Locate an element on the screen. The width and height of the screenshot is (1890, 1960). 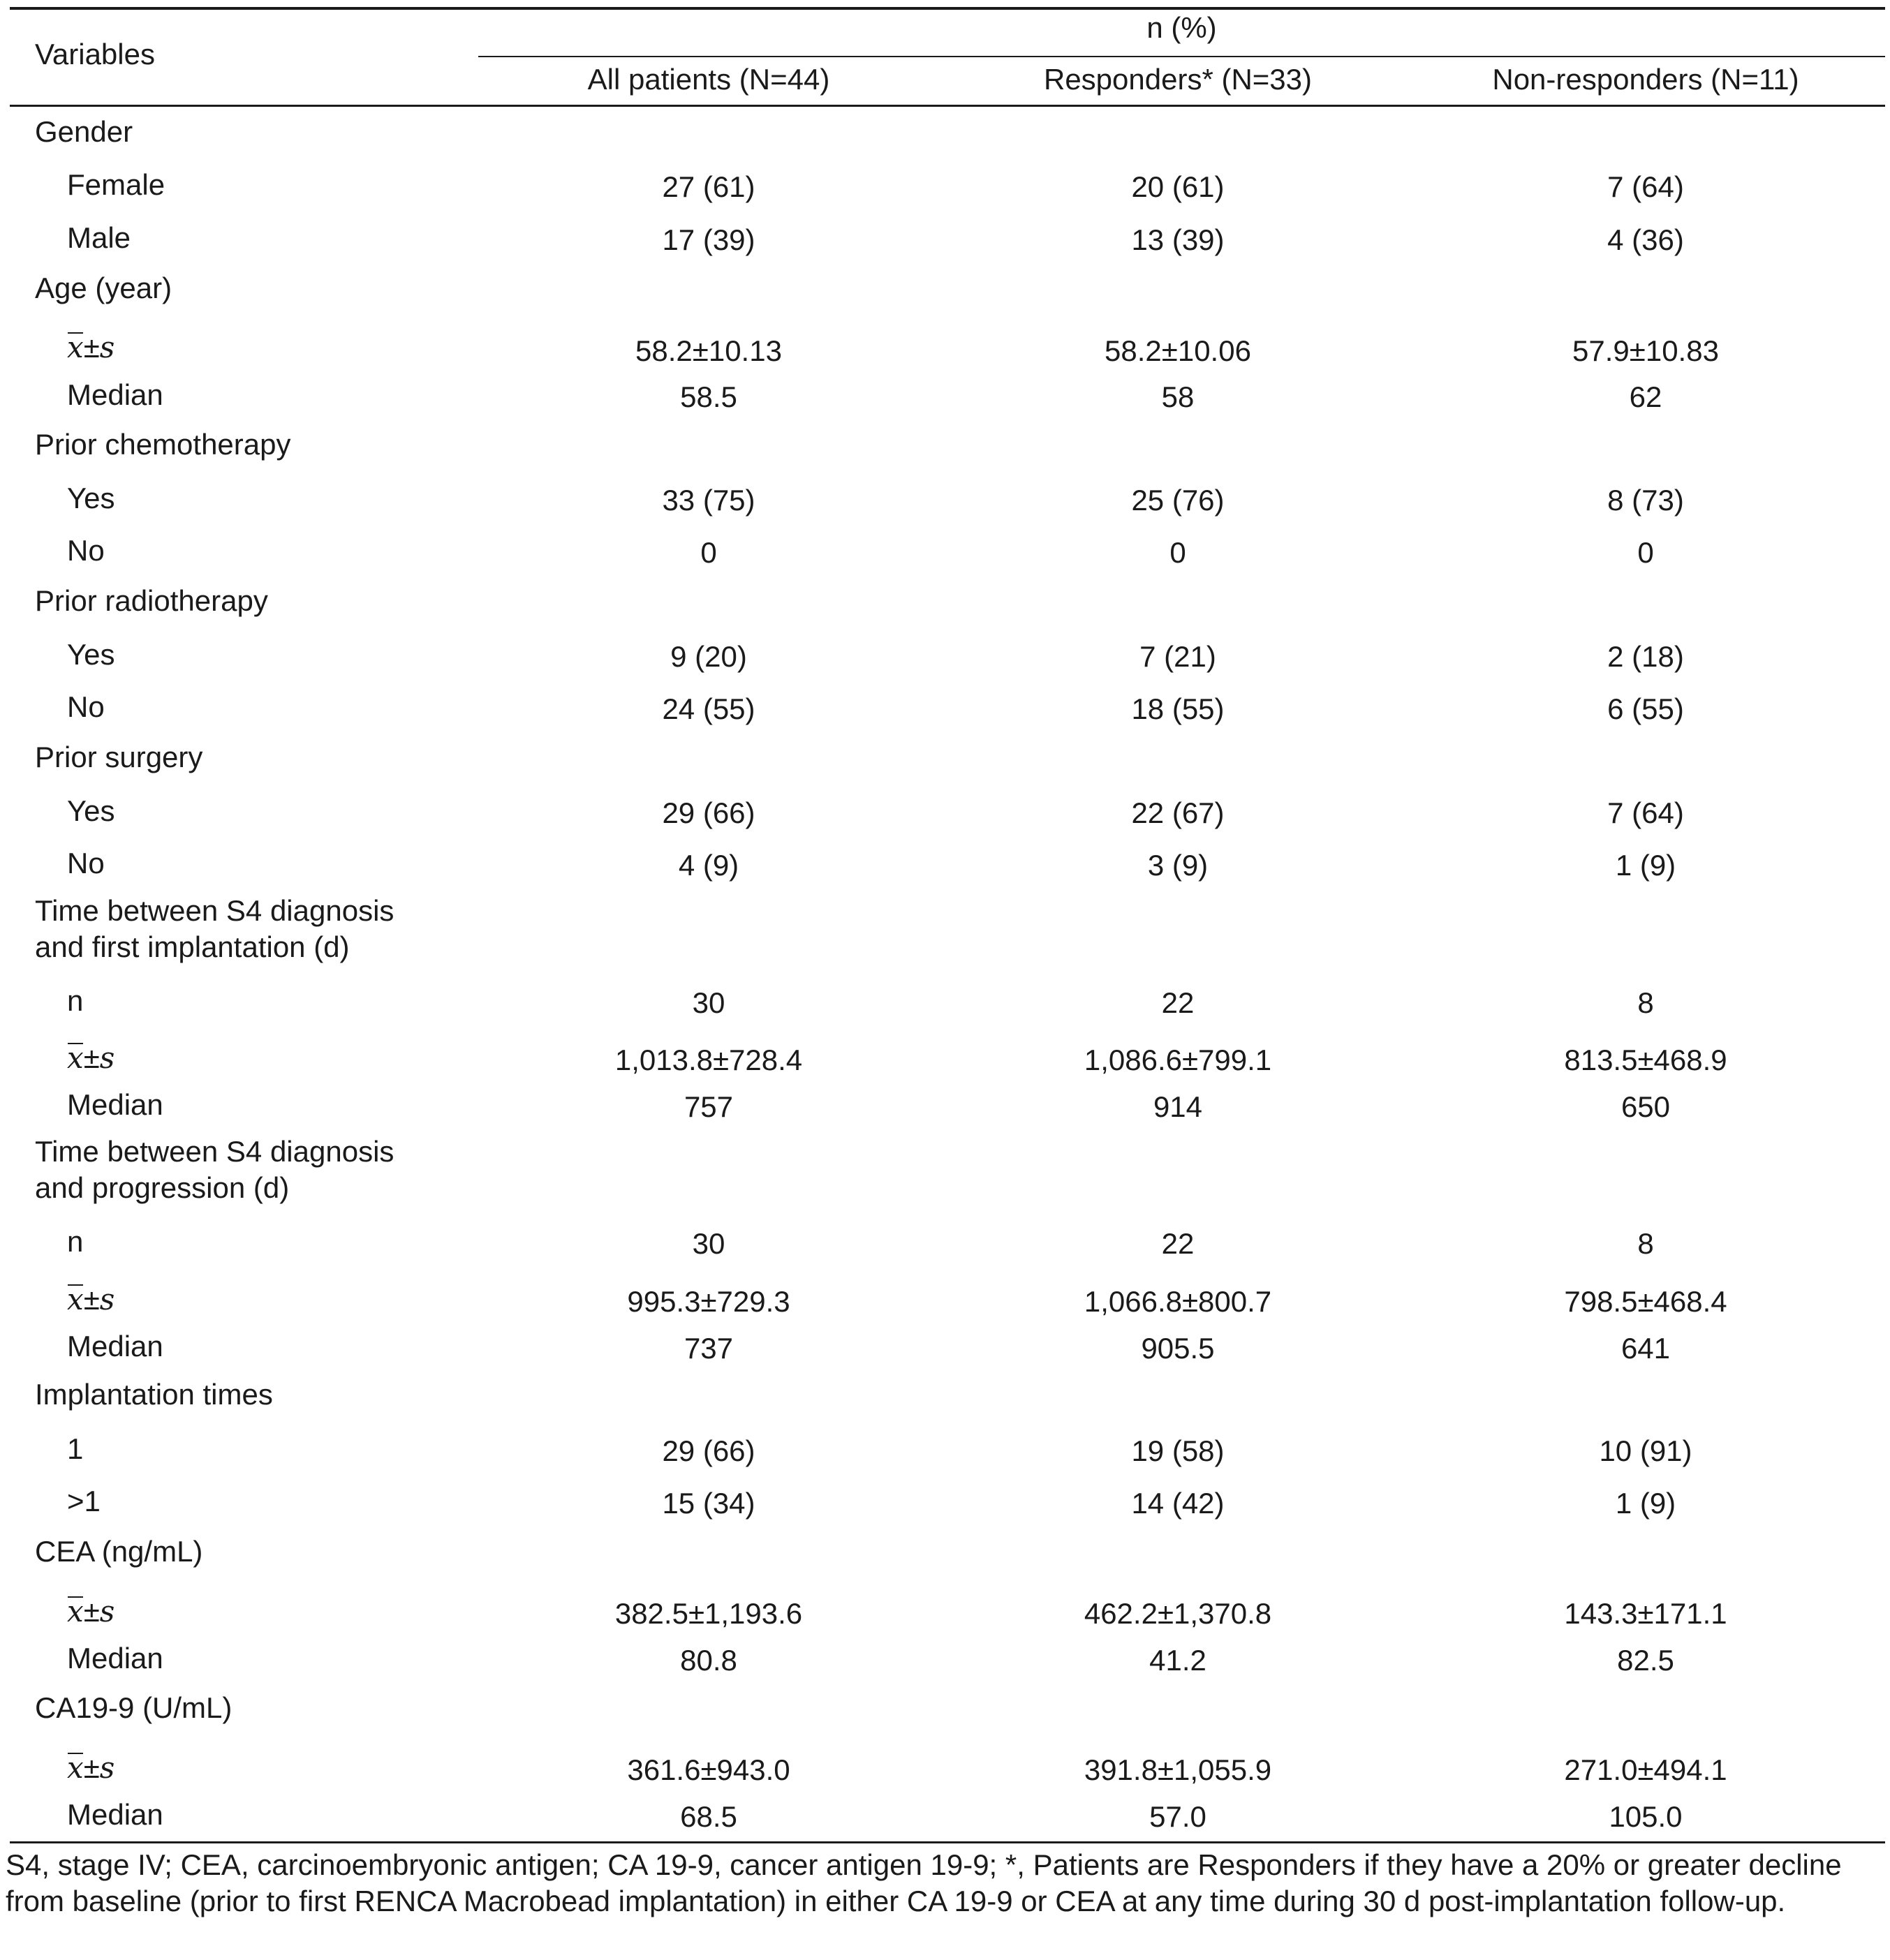
cell-responders: 58.2±10.06 is located at coordinates (1178, 350).